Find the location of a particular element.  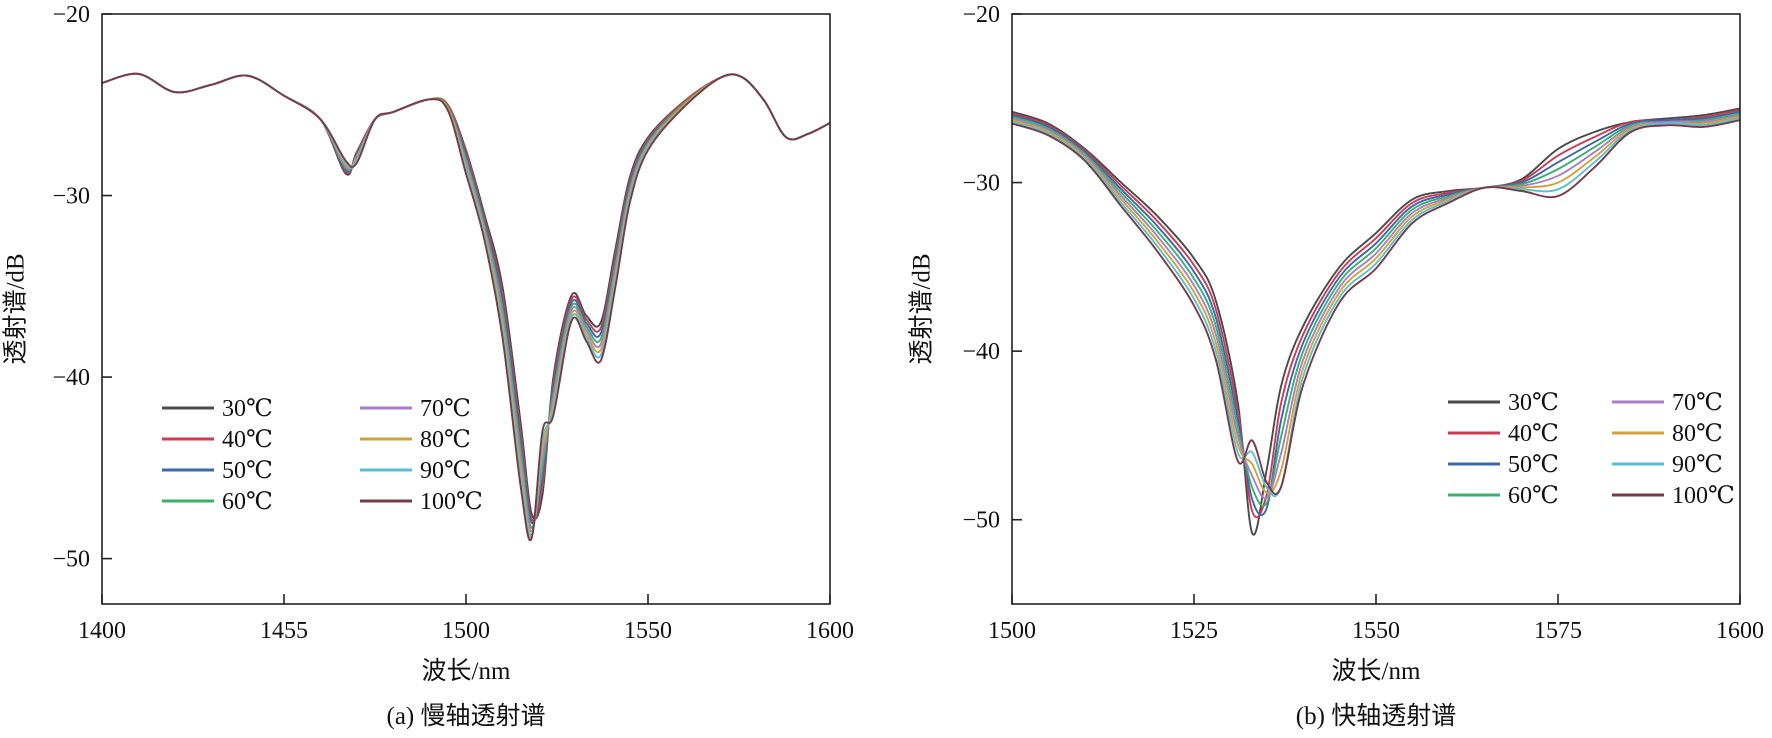

y-axis-title-a: 透射谱/dB is located at coordinates (16, 308).